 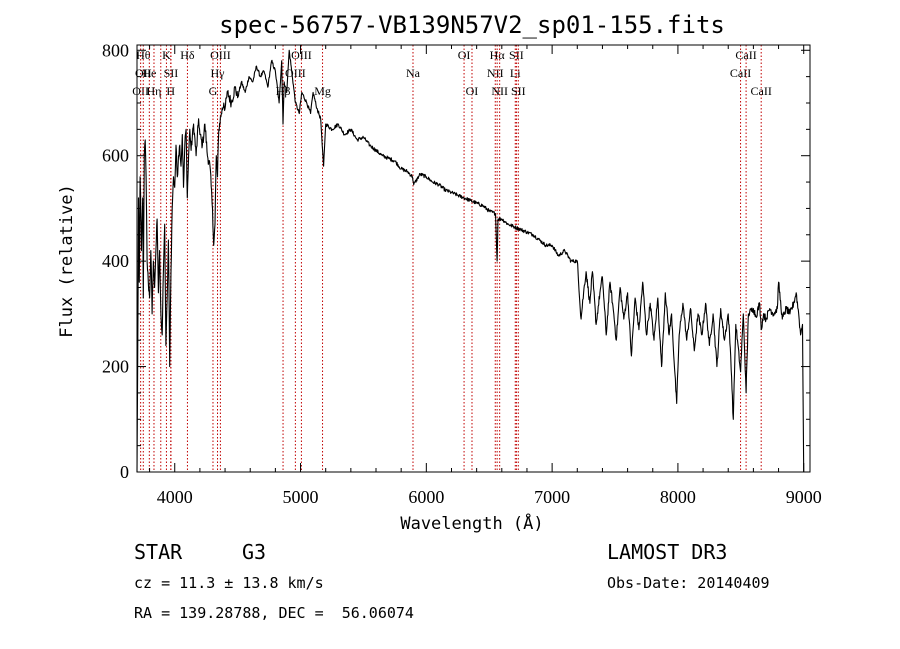 What do you see at coordinates (254, 552) in the screenshot?
I see `object-subclass: G3` at bounding box center [254, 552].